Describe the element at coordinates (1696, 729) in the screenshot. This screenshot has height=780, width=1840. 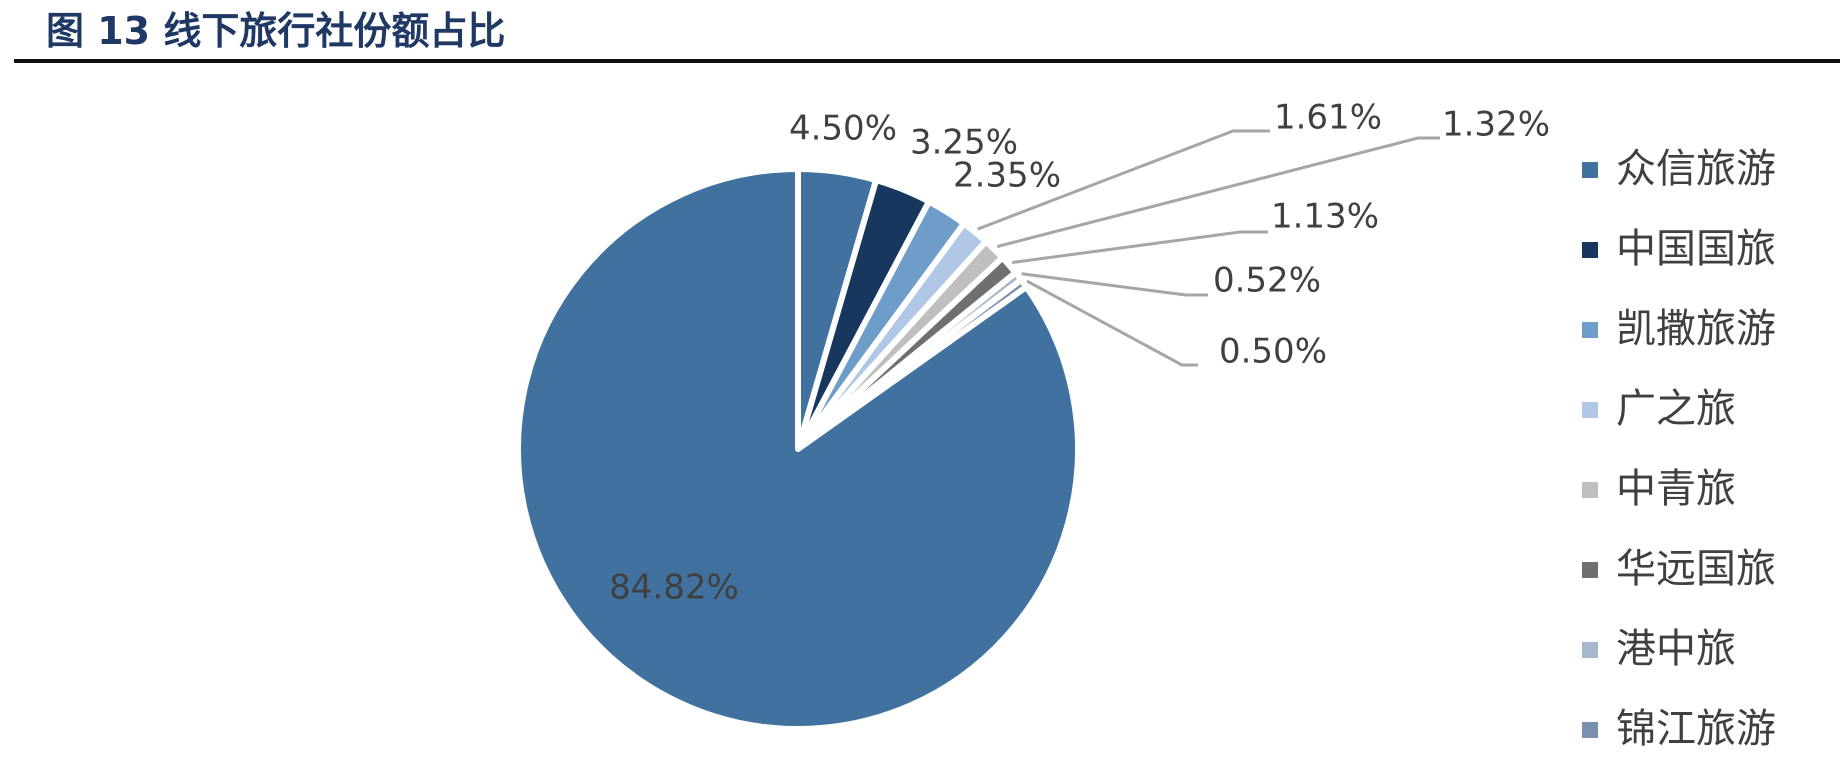
I see `legend-label: 锦江旅游` at that location.